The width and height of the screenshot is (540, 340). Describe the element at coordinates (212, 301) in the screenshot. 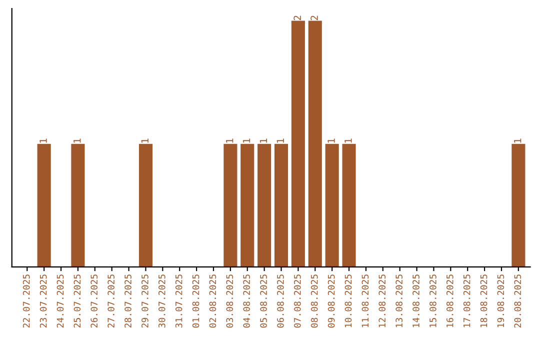

I see `x-tick-label: 02.08.2025` at that location.